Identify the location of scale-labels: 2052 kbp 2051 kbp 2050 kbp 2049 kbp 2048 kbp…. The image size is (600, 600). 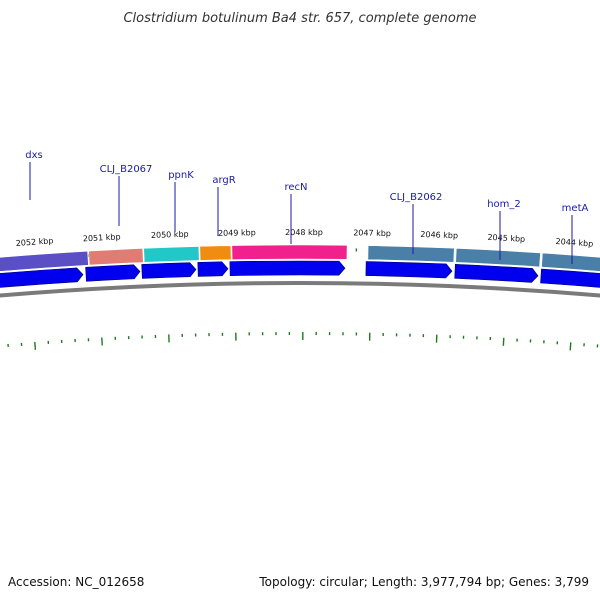
(304, 238).